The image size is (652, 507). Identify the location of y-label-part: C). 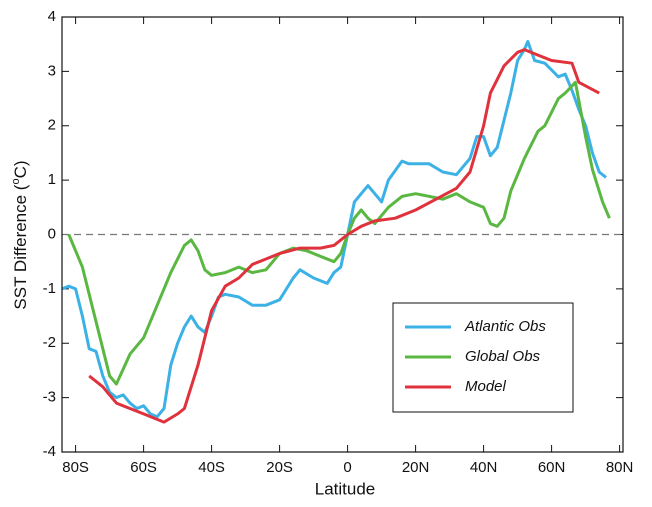
(20, 169).